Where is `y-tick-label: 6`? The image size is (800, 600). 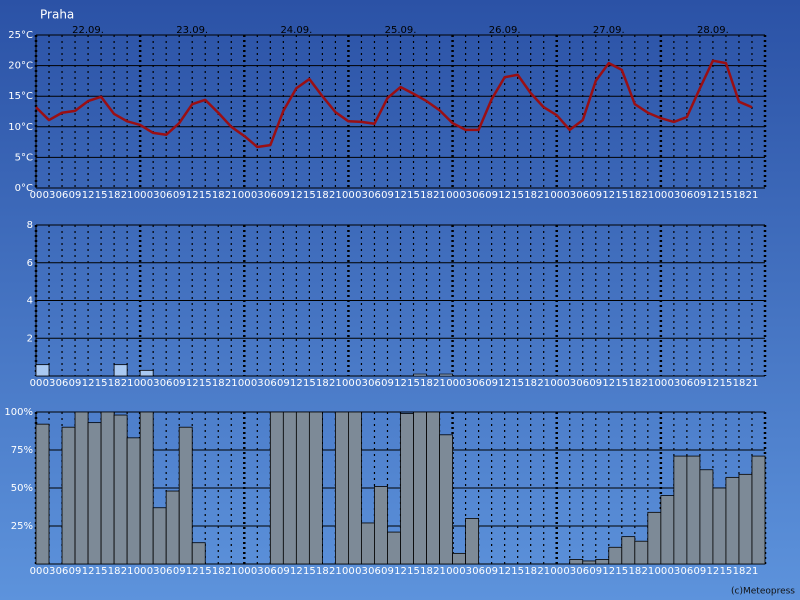
y-tick-label: 6 is located at coordinates (30, 263).